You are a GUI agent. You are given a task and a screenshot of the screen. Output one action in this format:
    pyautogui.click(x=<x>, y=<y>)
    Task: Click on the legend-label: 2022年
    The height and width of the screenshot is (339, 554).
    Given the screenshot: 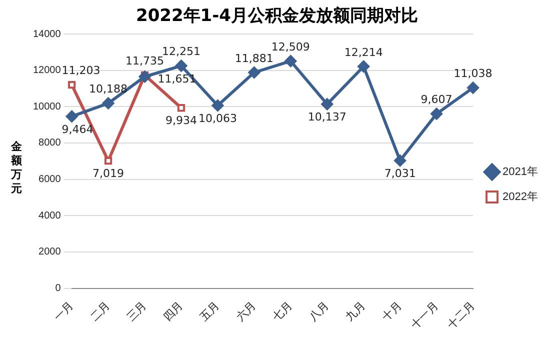 What is the action you would take?
    pyautogui.click(x=520, y=197)
    